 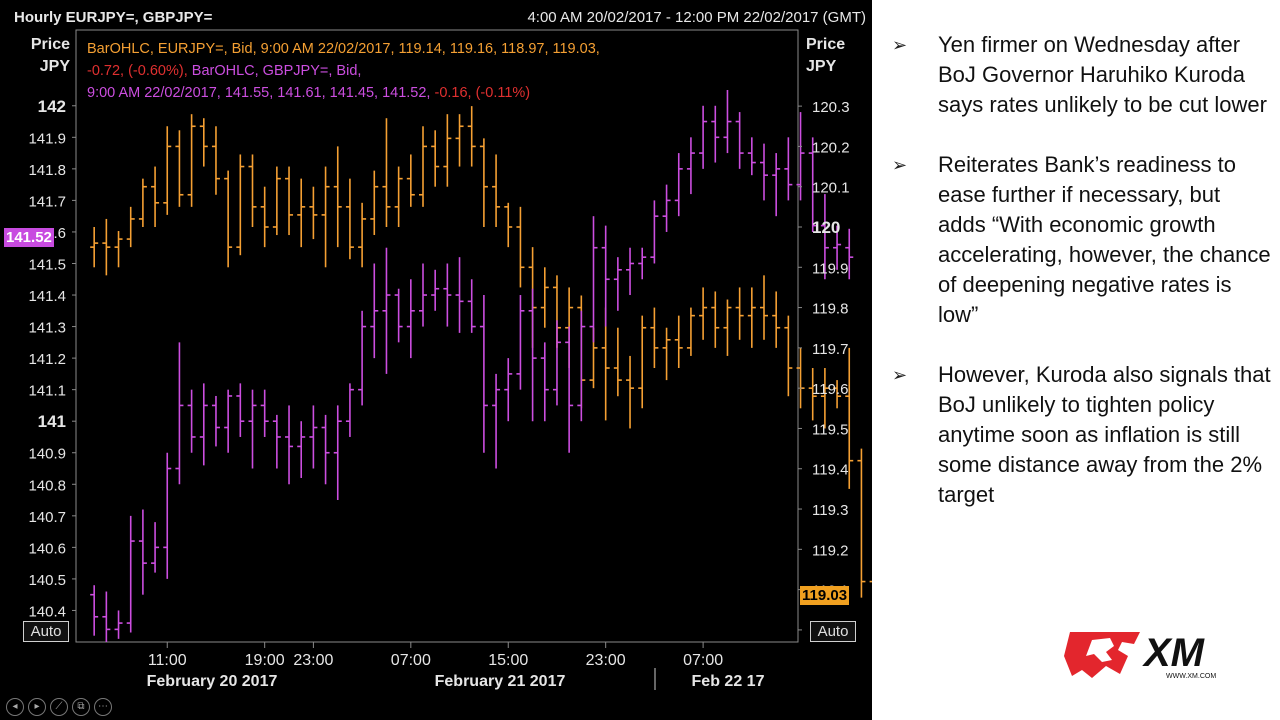 What do you see at coordinates (831, 188) in the screenshot?
I see `right-axis-tick-label: 120.1` at bounding box center [831, 188].